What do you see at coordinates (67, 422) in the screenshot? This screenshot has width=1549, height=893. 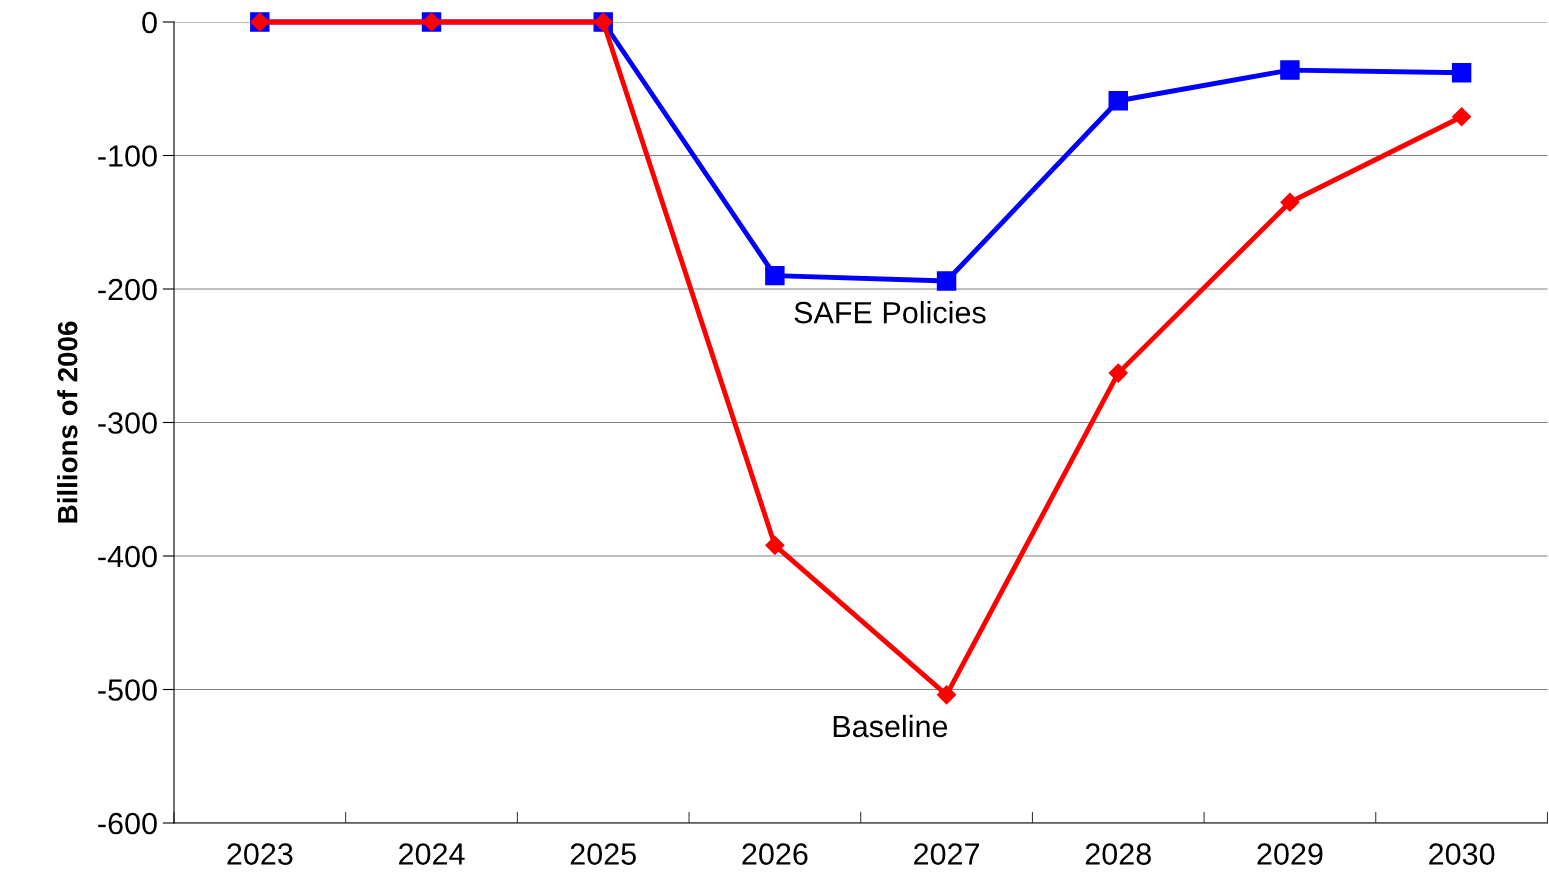 I see `y-axis-title: Billions of 2006` at bounding box center [67, 422].